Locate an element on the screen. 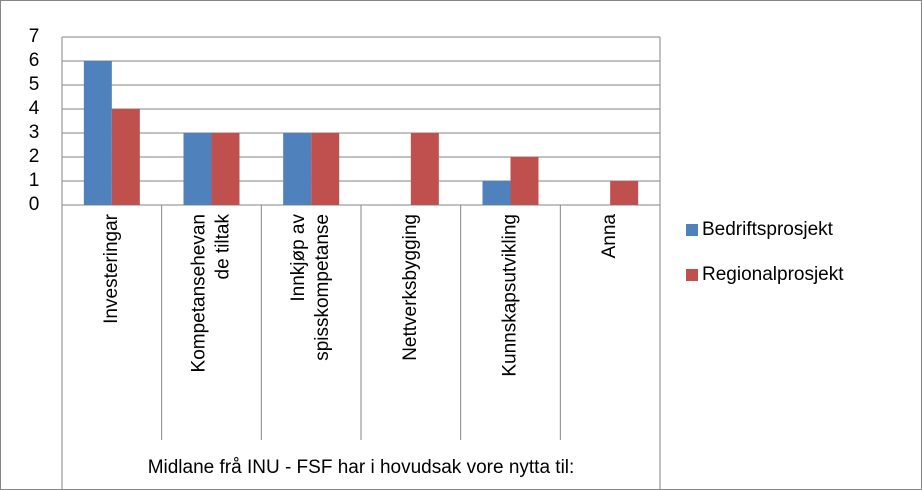  y-tick-label: 4 is located at coordinates (34, 108).